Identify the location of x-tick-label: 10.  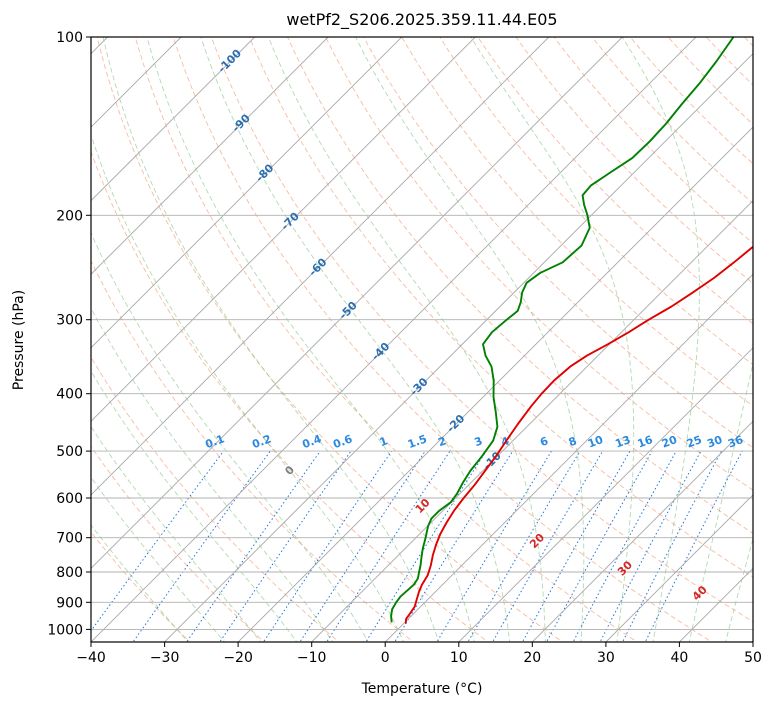
(459, 658).